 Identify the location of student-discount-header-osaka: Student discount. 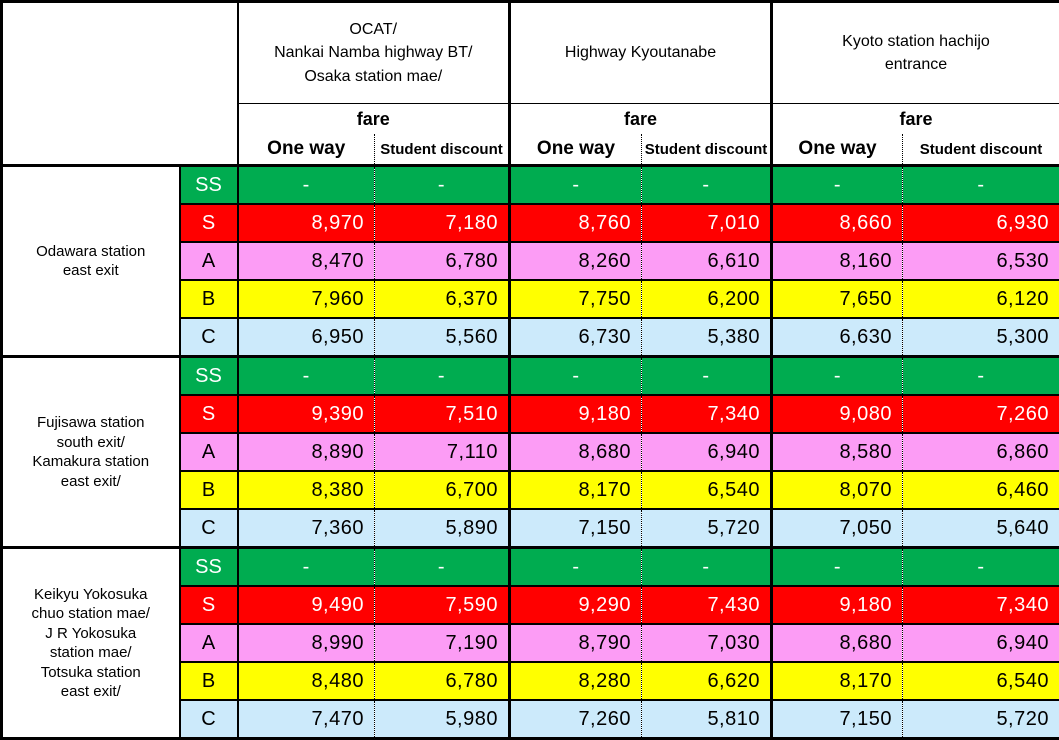
(442, 150).